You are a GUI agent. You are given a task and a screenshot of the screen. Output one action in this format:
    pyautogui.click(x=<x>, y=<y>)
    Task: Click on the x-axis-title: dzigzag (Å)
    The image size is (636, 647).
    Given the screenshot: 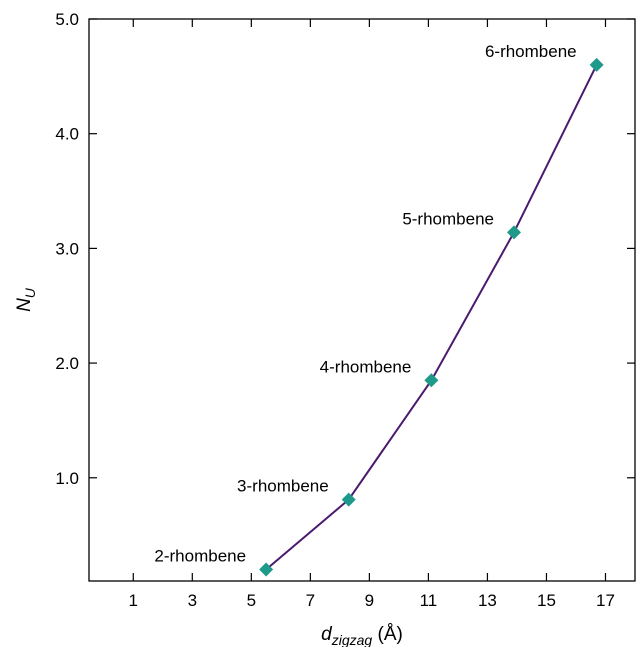 What is the action you would take?
    pyautogui.click(x=362, y=635)
    